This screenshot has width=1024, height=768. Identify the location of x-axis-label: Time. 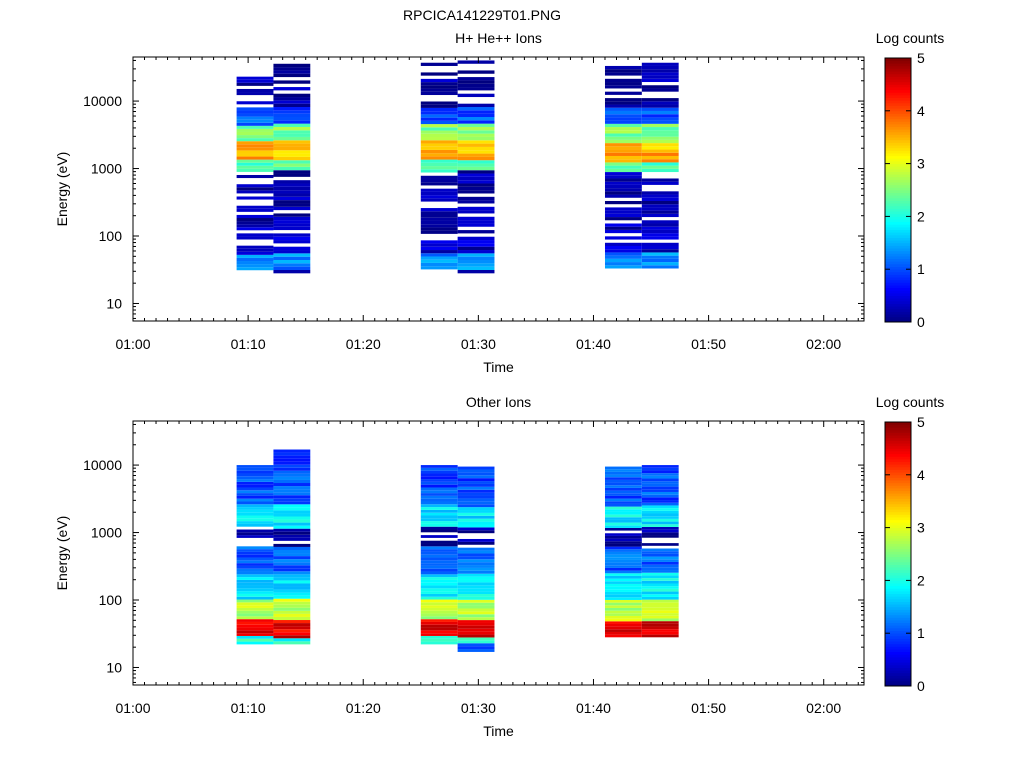
(498, 367).